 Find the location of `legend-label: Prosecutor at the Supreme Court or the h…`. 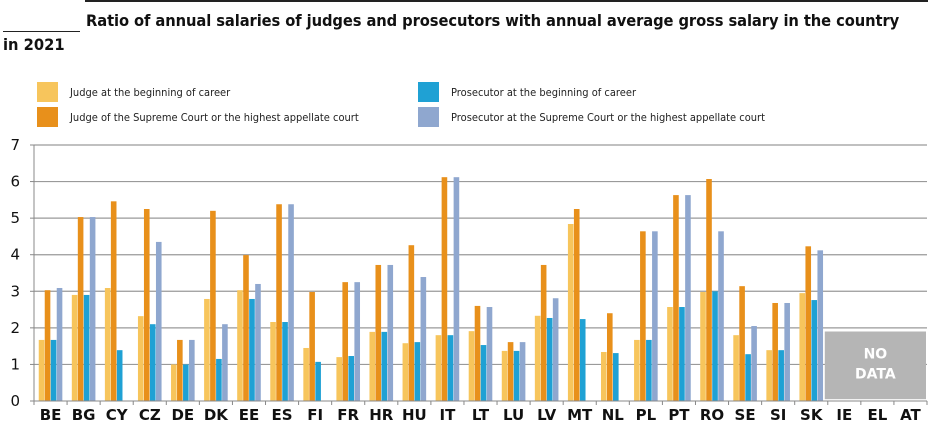

legend-label: Prosecutor at the Supreme Court or the h… is located at coordinates (608, 117).